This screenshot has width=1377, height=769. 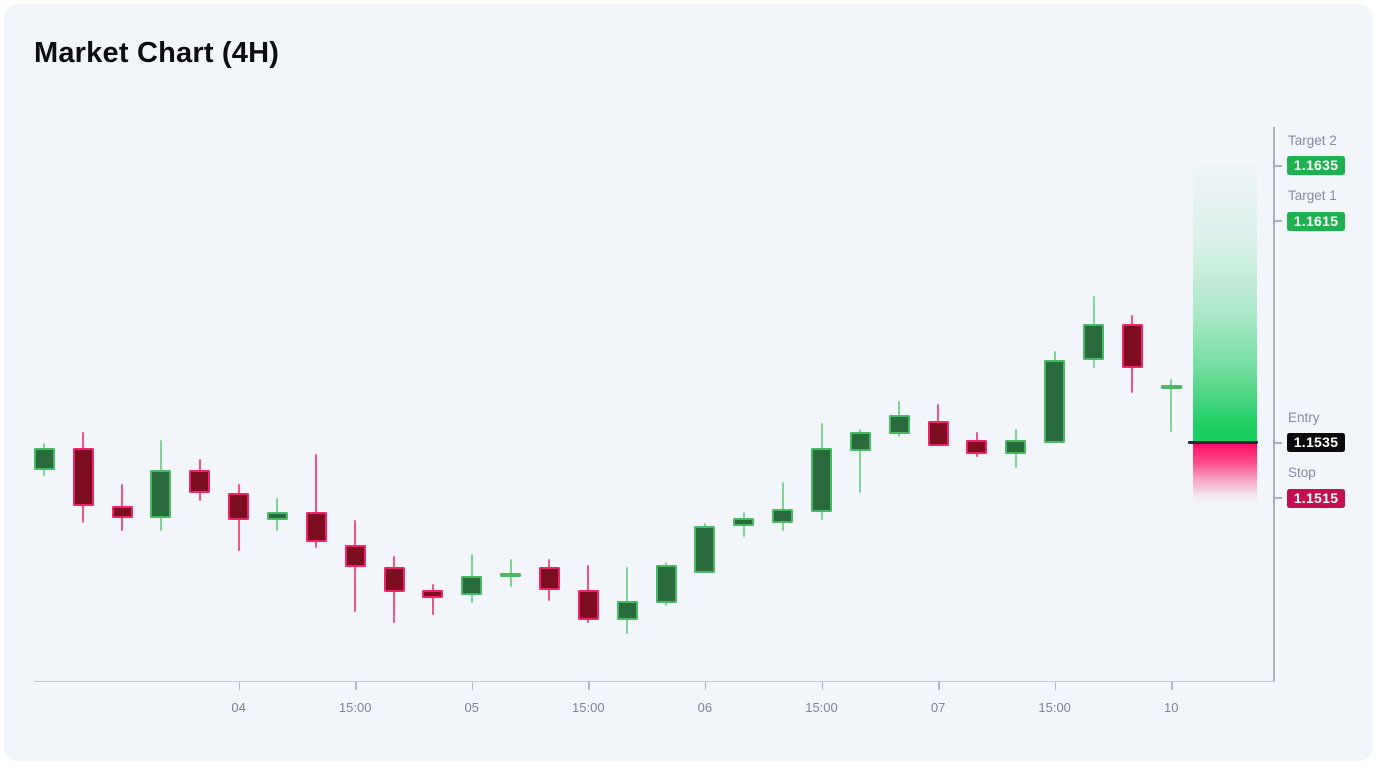 What do you see at coordinates (1225, 473) in the screenshot?
I see `loss-zone` at bounding box center [1225, 473].